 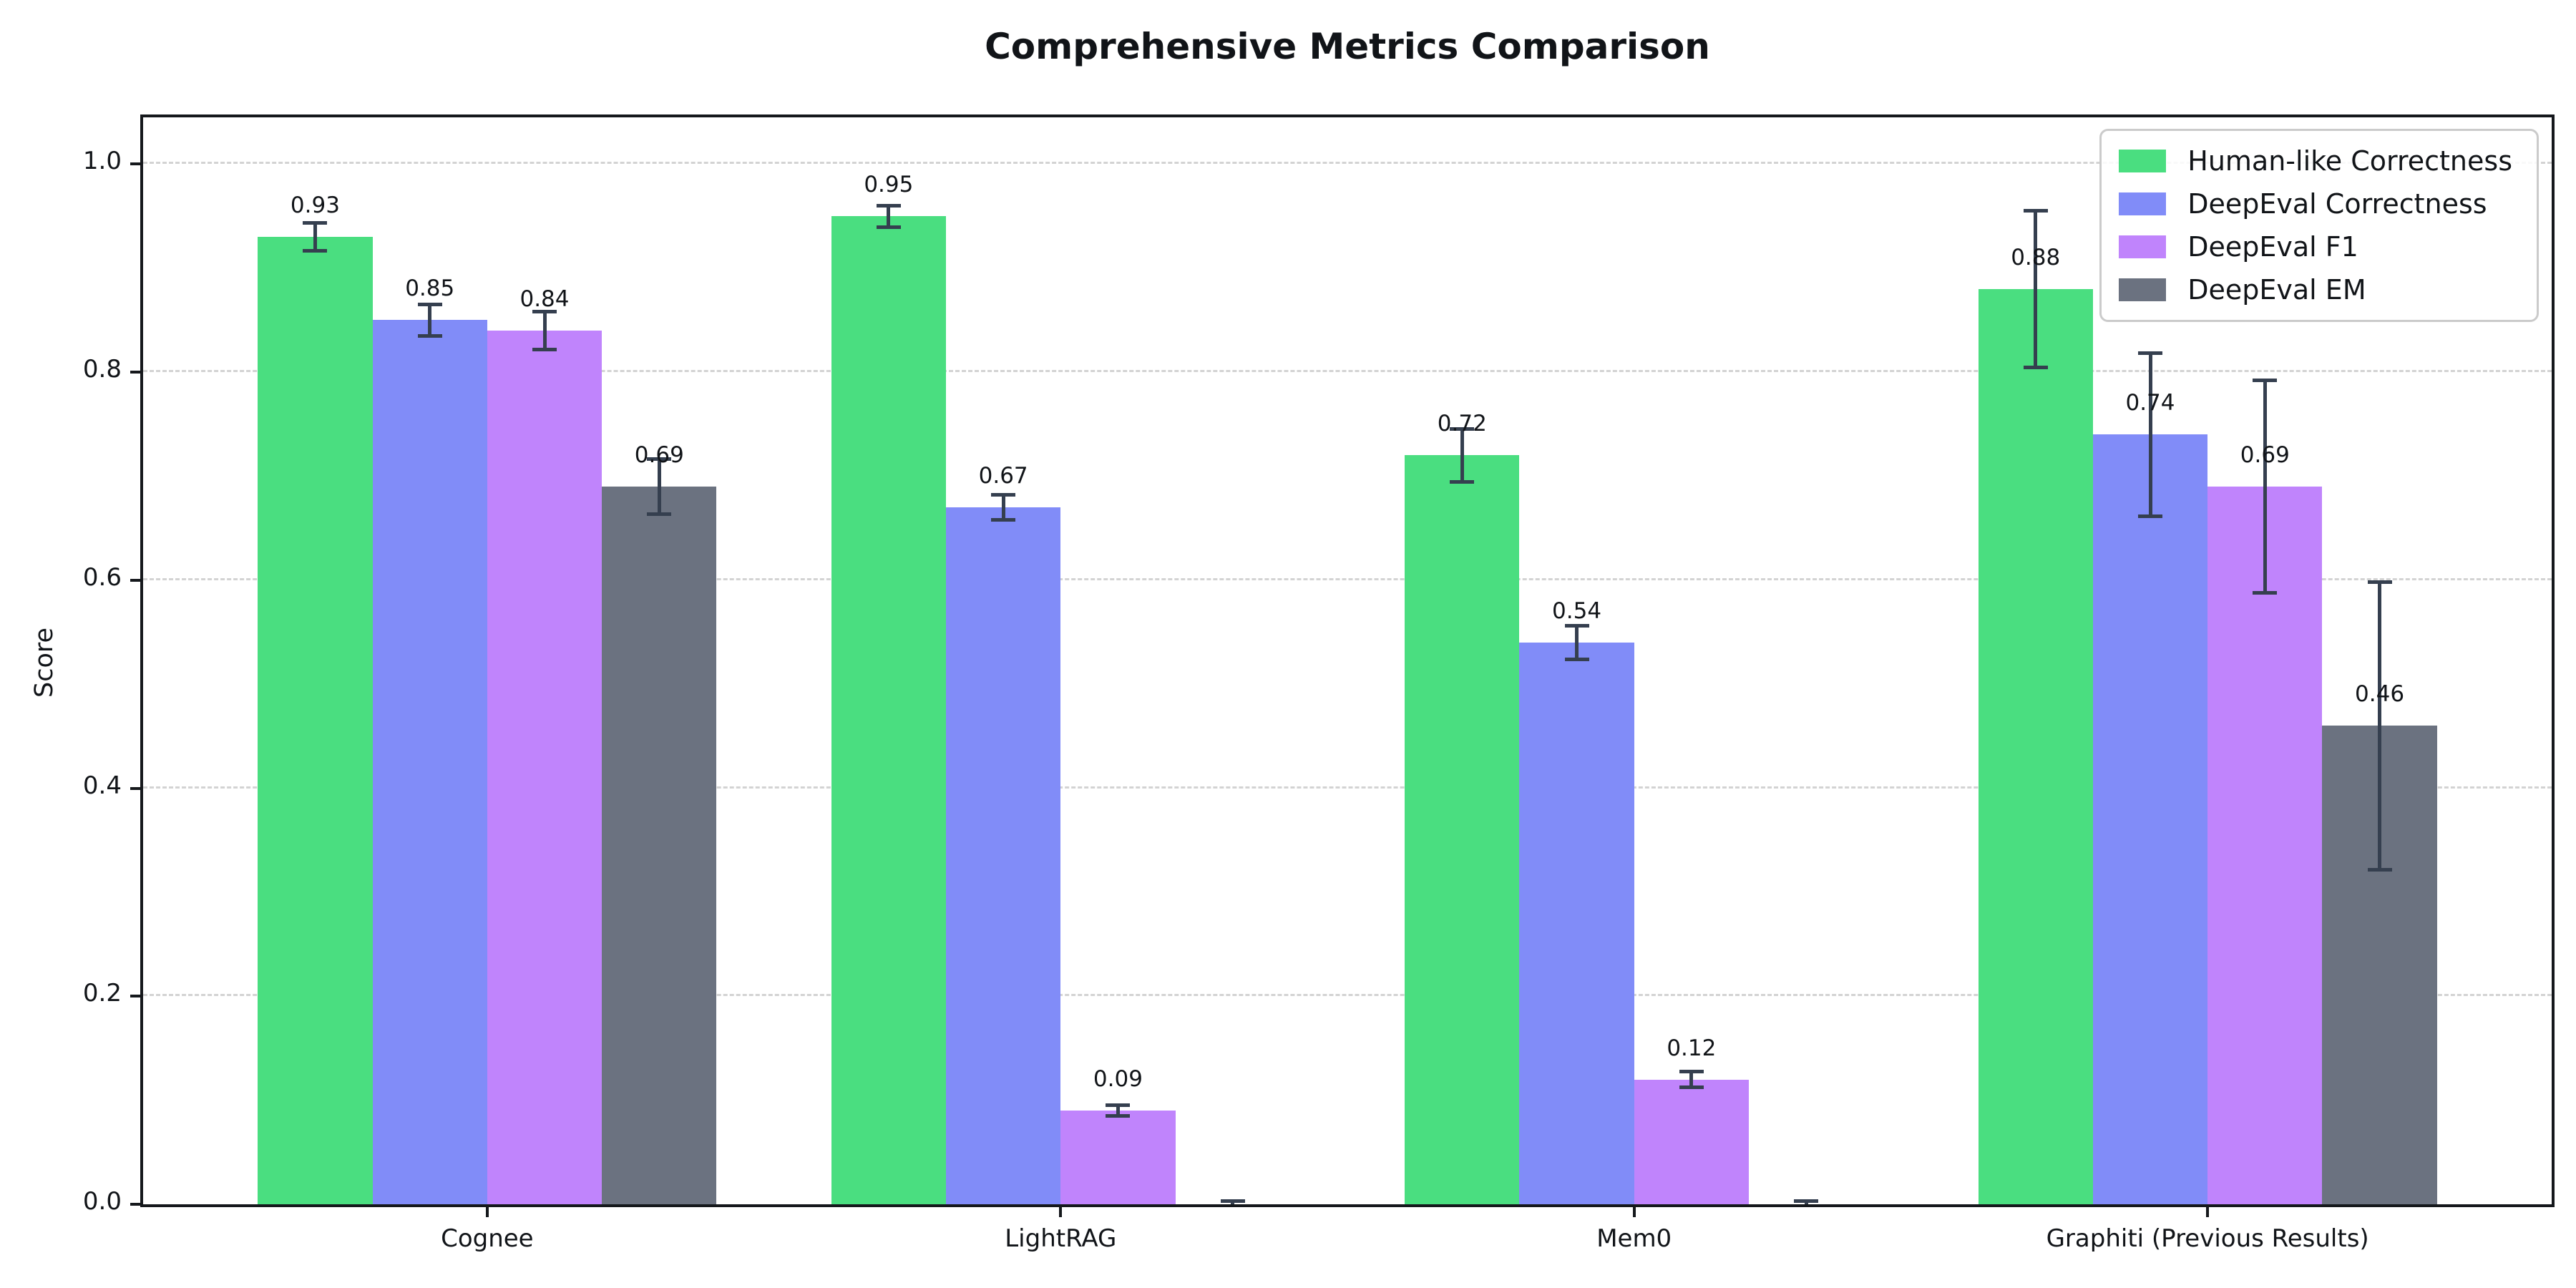 What do you see at coordinates (2272, 247) in the screenshot?
I see `legend-label: DeepEval F1` at bounding box center [2272, 247].